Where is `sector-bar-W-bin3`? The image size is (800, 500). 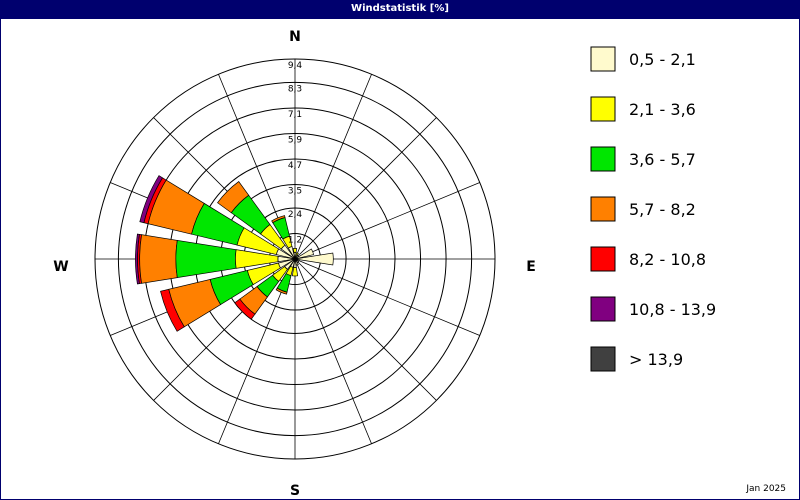
sector-bar-W-bin3 is located at coordinates (206, 259).